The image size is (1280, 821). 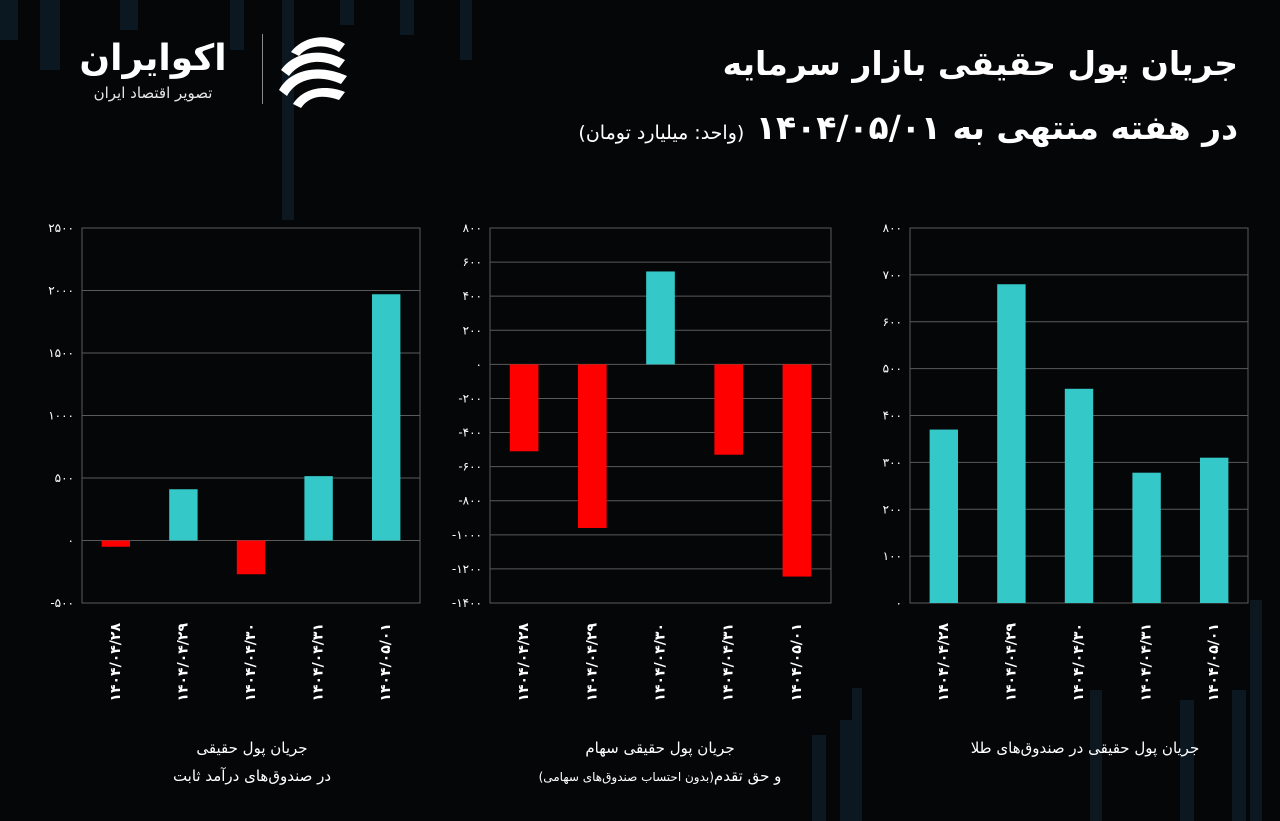 What do you see at coordinates (252, 762) in the screenshot?
I see `chart-caption-fixed-income: جریان پول حقیقی در صندوق‌های درآمد ثابت` at bounding box center [252, 762].